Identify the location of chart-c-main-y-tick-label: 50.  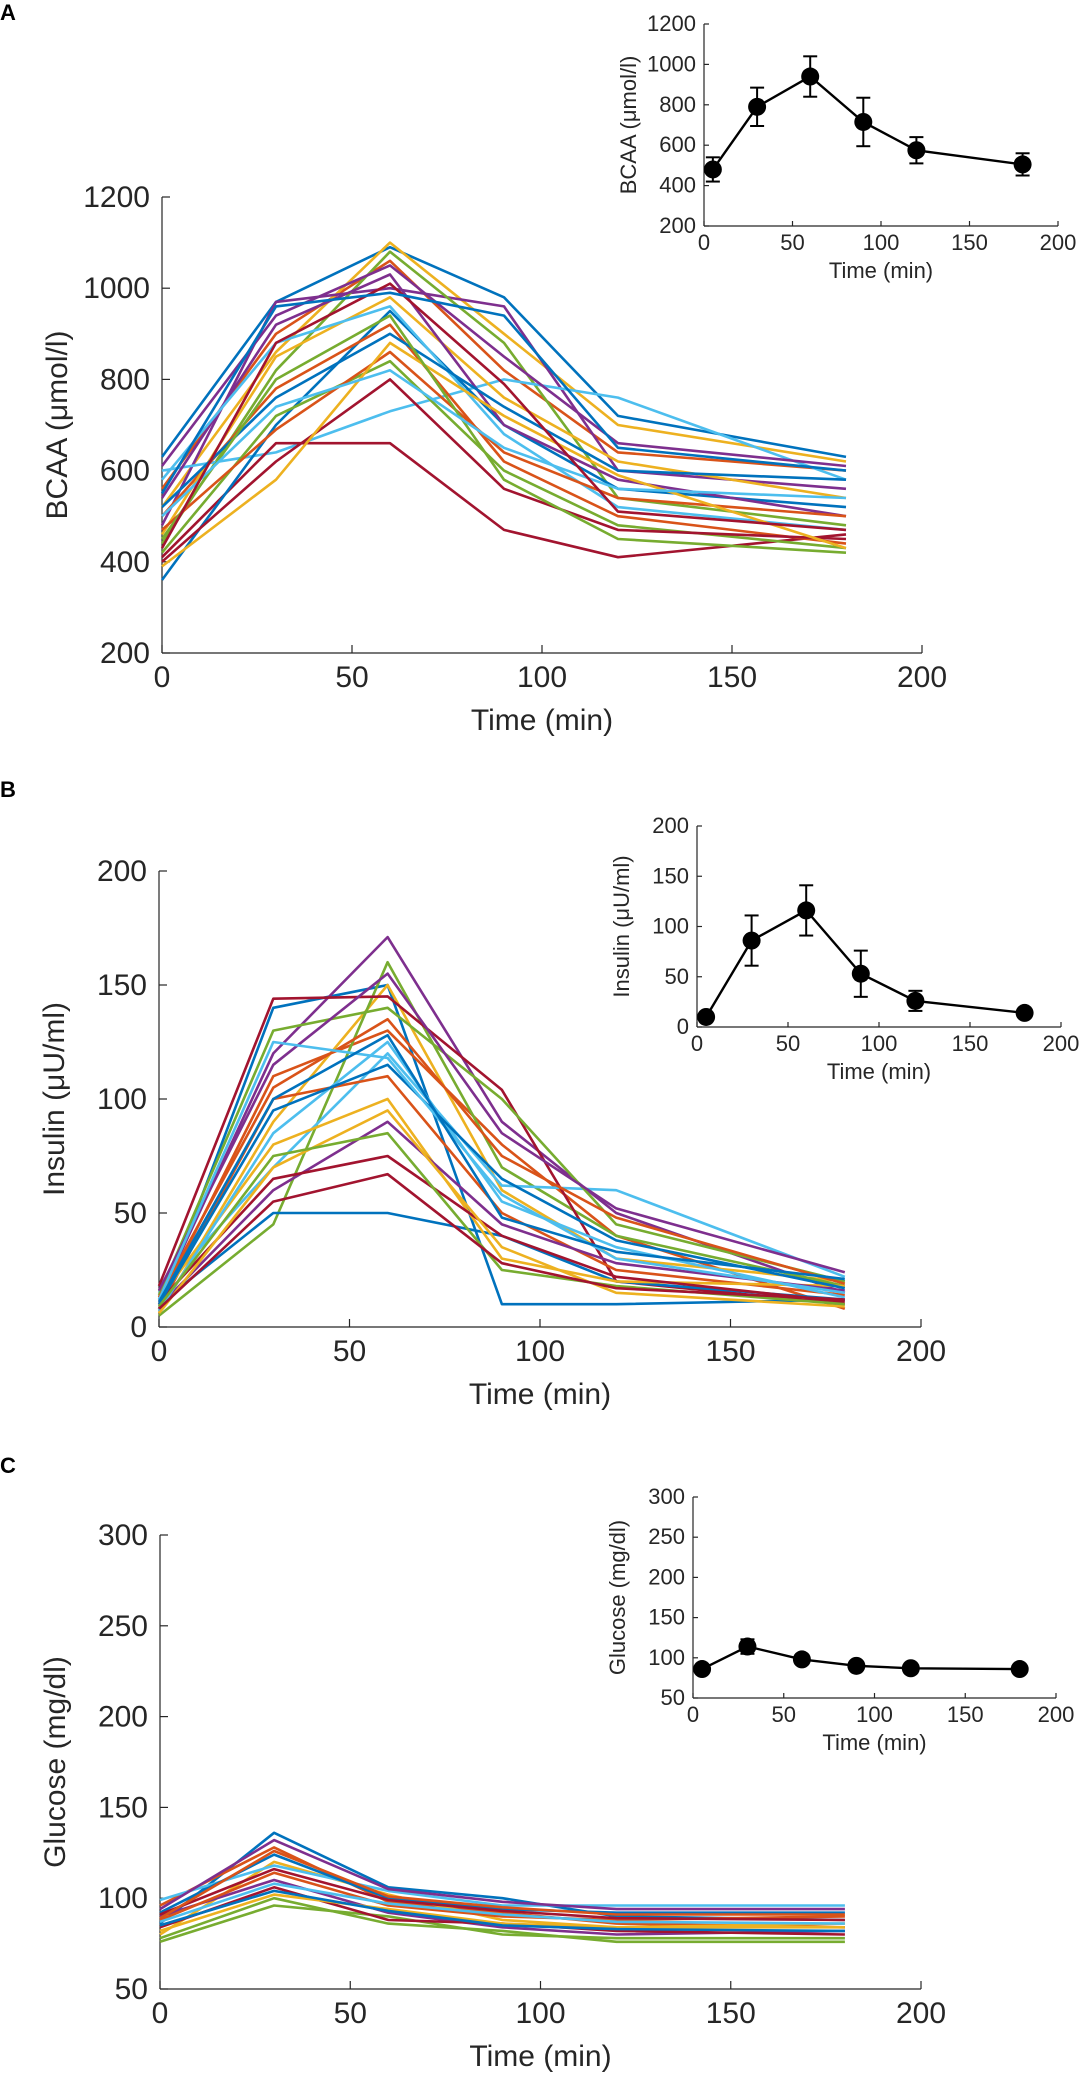
(131, 1989).